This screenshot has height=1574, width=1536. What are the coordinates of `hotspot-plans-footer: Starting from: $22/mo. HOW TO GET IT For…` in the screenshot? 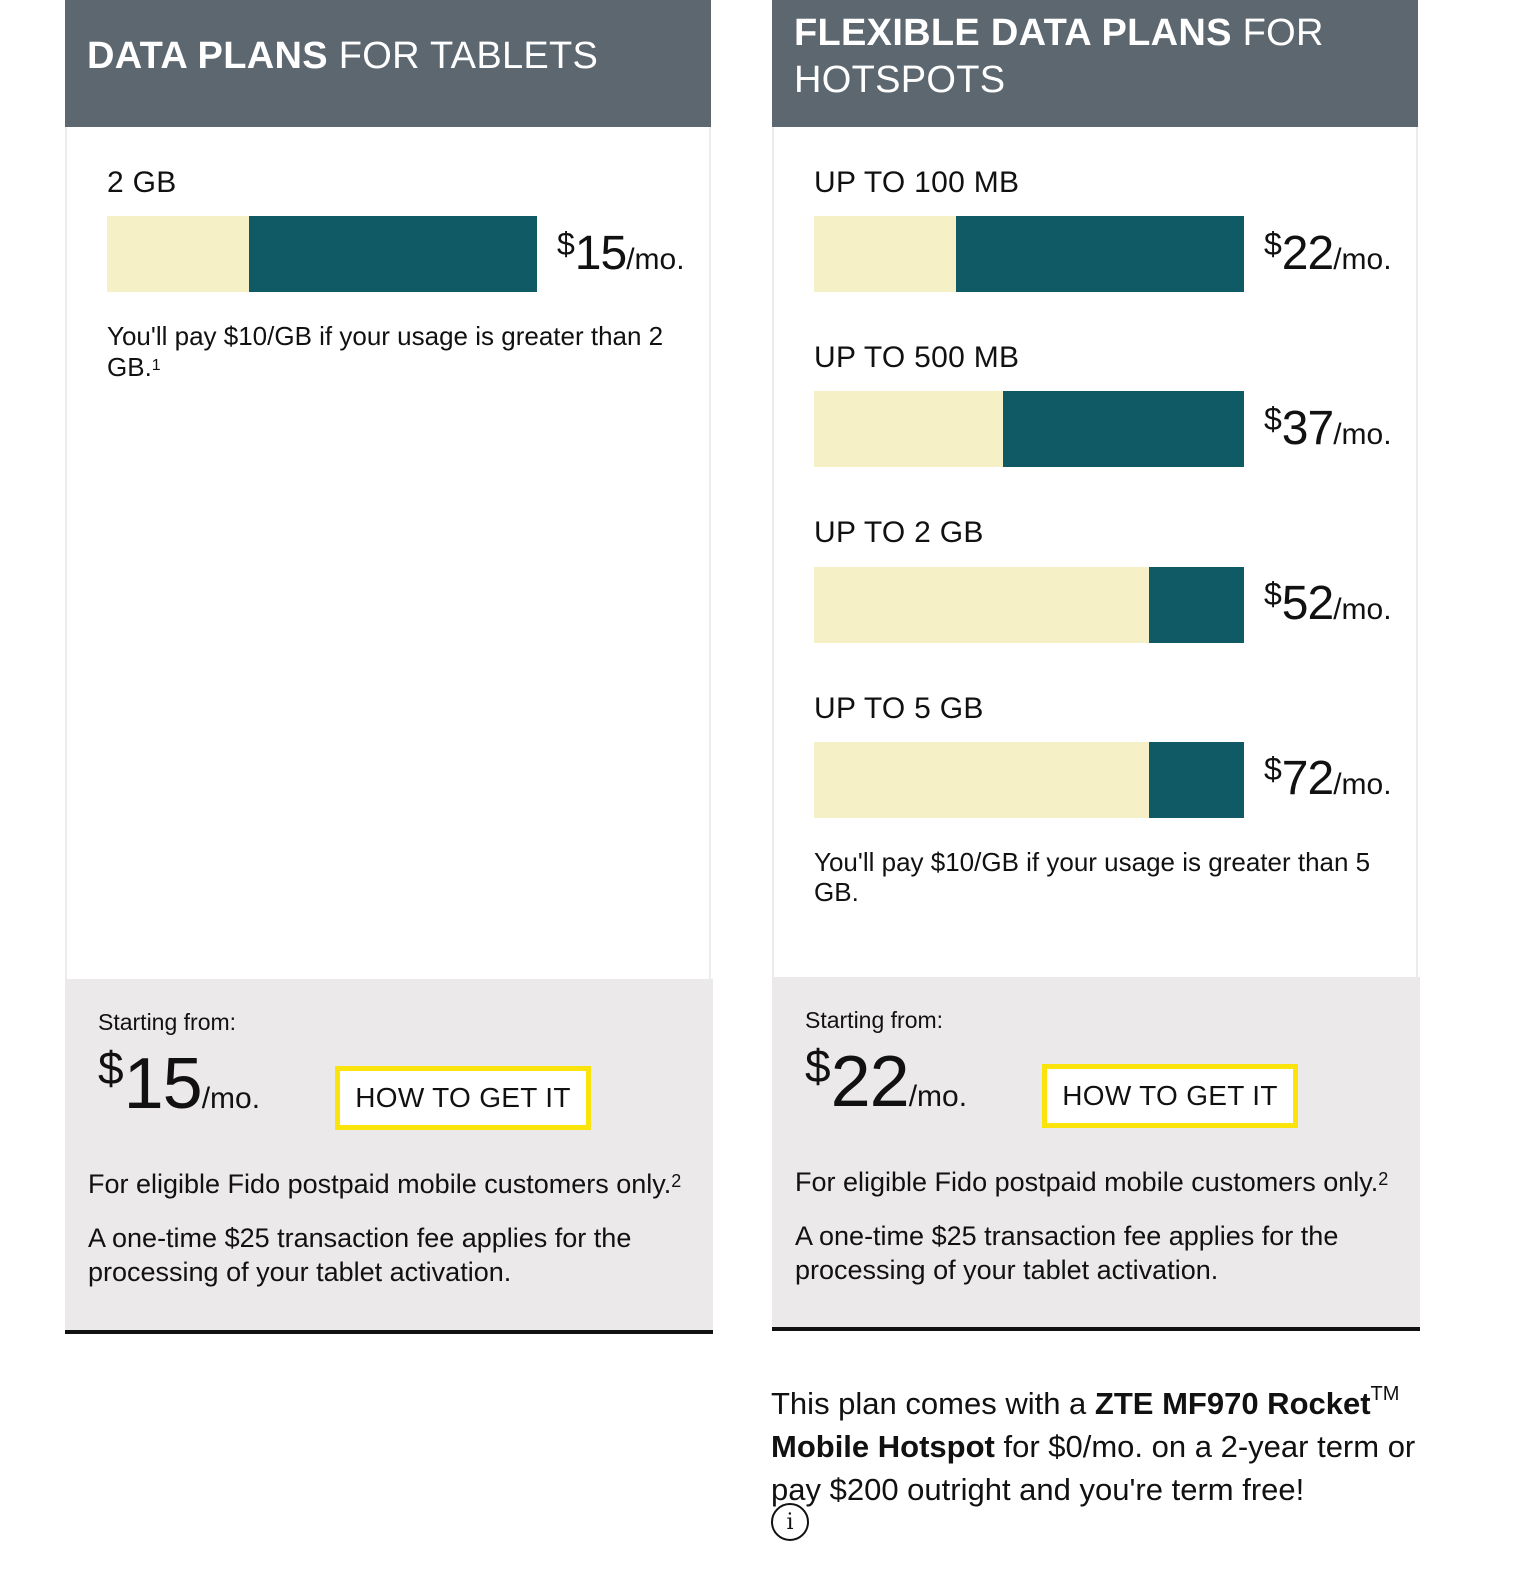 It's located at (1096, 1154).